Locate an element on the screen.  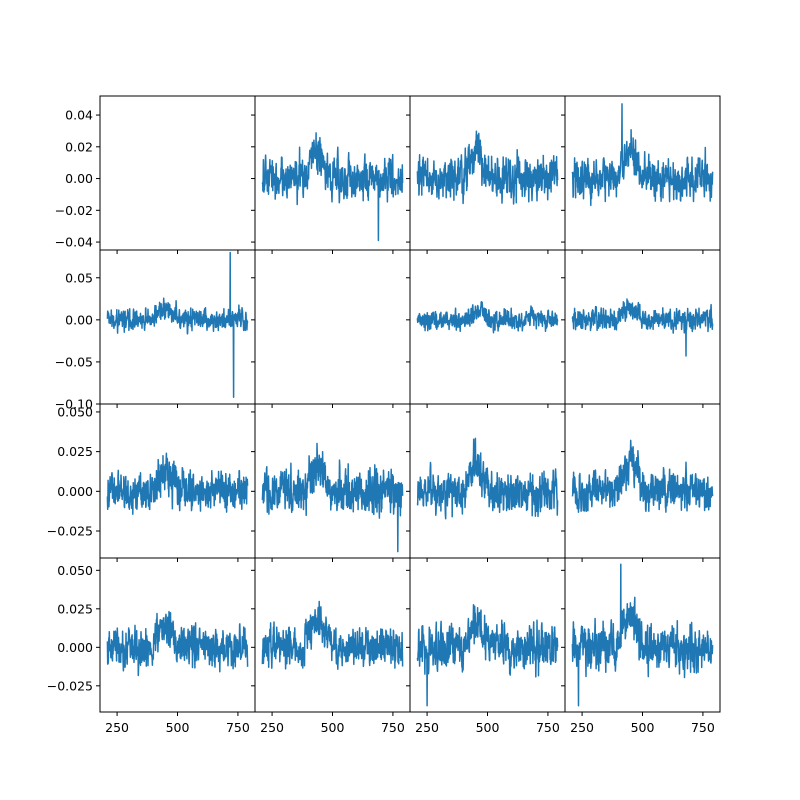
y-tick-label: −0.05 is located at coordinates (74, 361).